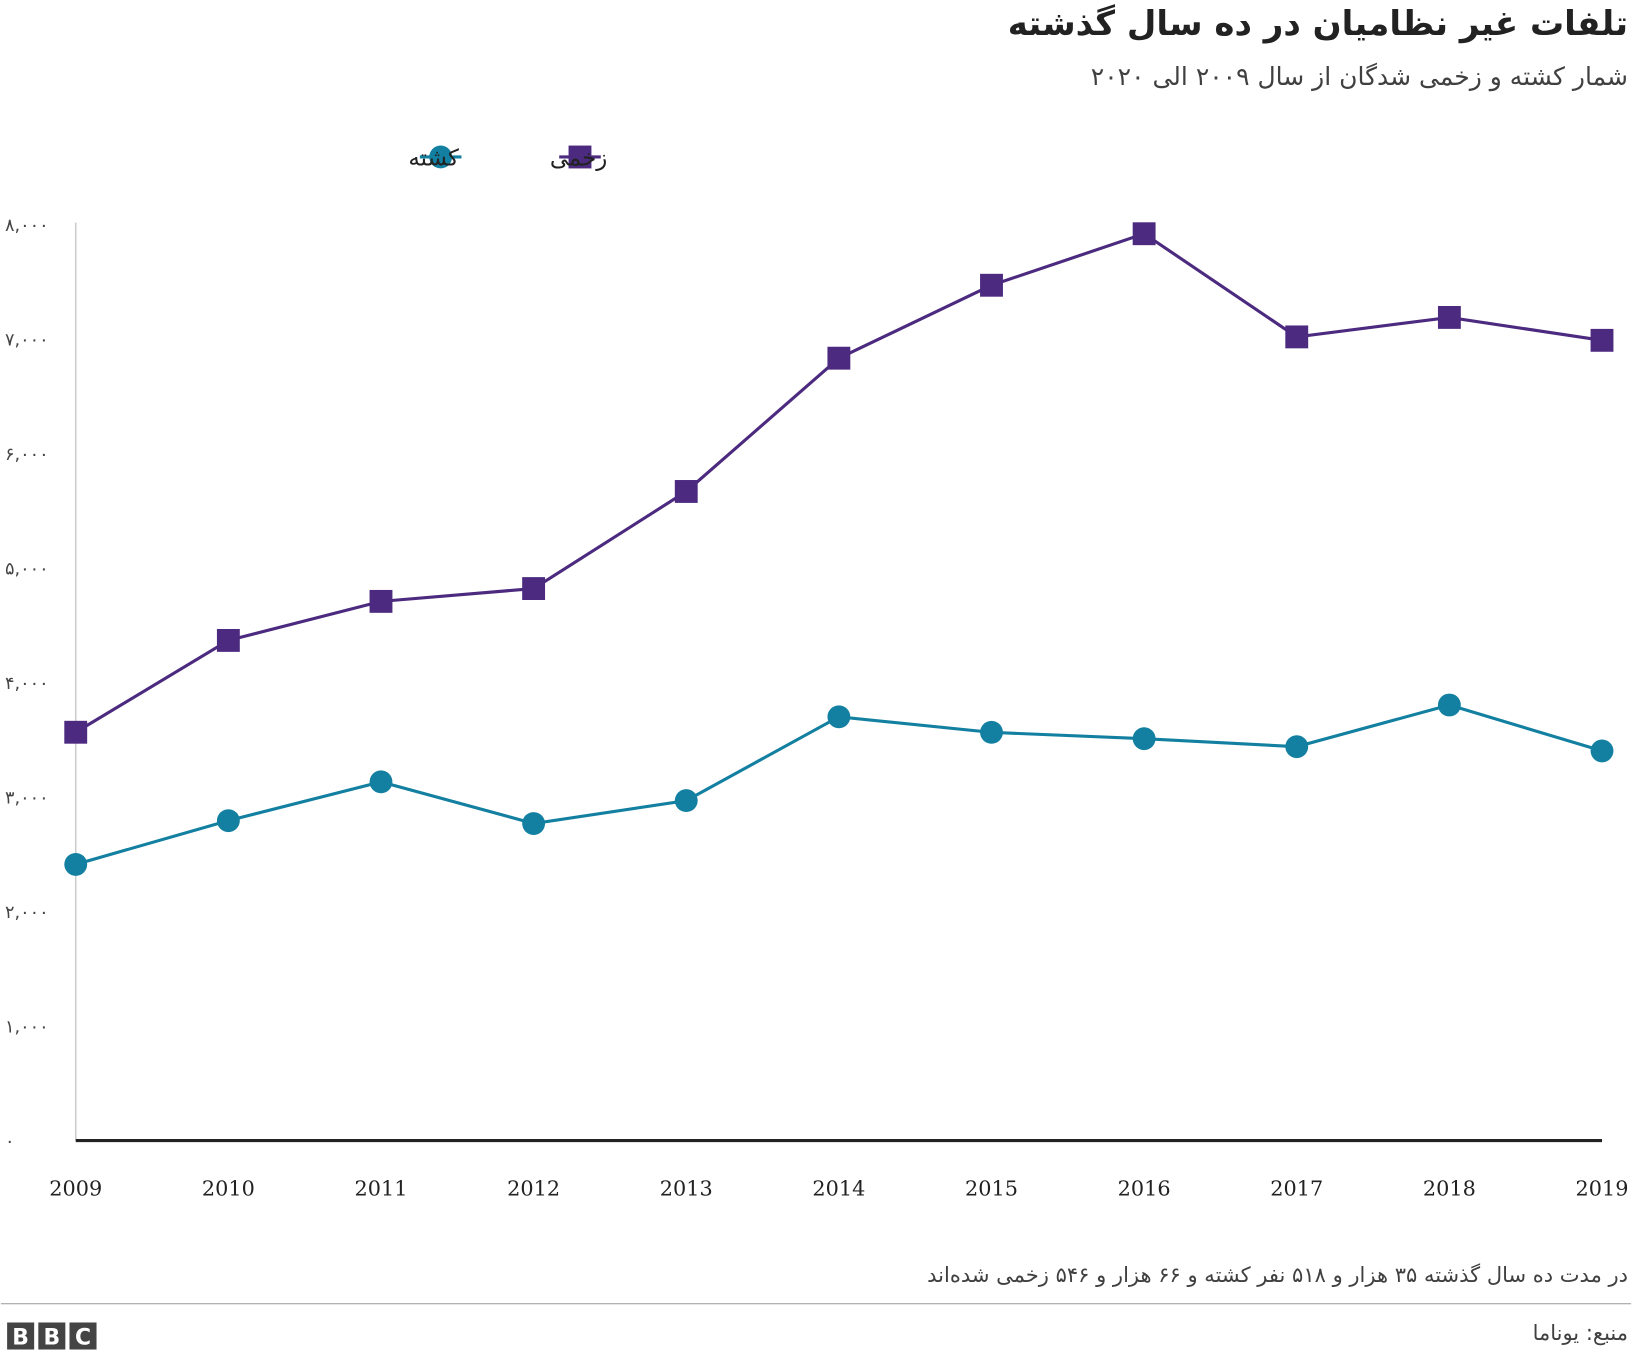  What do you see at coordinates (27, 569) in the screenshot?
I see `y-tick-label: ۵,۰۰۰` at bounding box center [27, 569].